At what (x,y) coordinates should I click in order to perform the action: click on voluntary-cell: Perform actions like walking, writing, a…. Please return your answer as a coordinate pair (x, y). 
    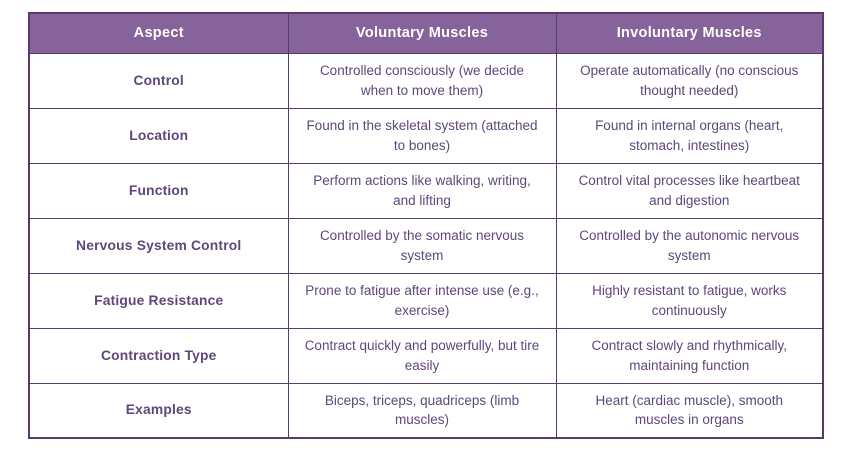
    Looking at the image, I should click on (422, 190).